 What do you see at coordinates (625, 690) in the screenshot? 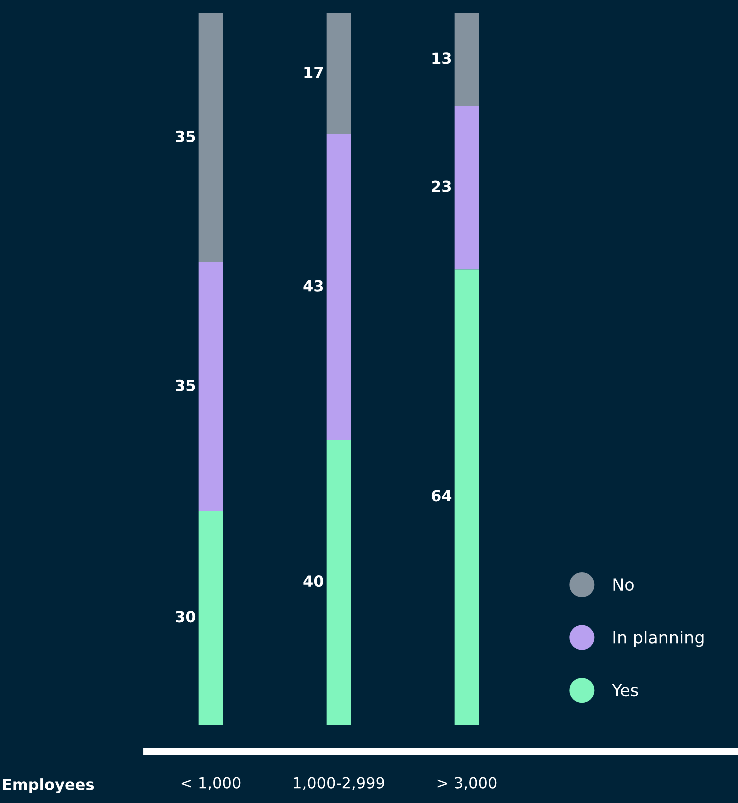
I see `legend-label: Yes` at bounding box center [625, 690].